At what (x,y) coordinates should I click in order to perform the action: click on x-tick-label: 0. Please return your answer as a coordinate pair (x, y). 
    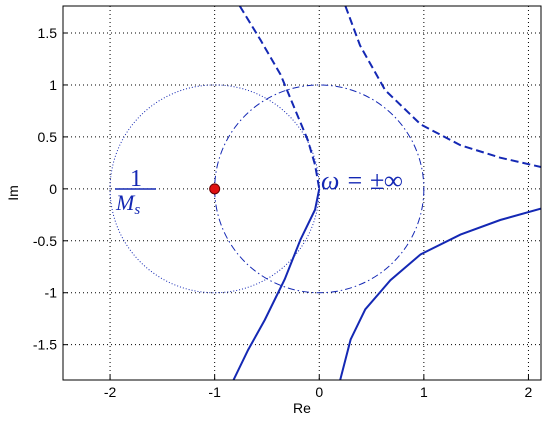
    Looking at the image, I should click on (319, 392).